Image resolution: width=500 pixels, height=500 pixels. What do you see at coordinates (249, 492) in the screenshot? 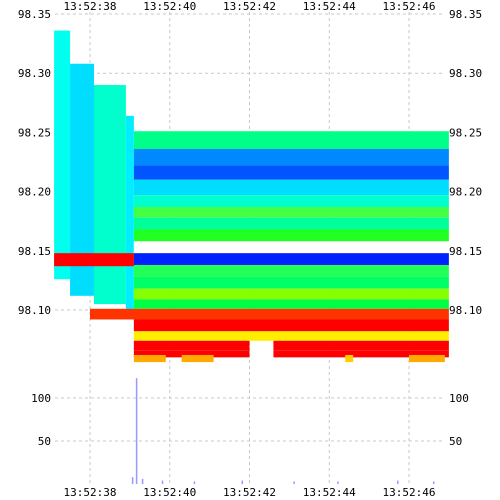
I see `x-tick-bottom-2: 13:52:42` at bounding box center [249, 492].